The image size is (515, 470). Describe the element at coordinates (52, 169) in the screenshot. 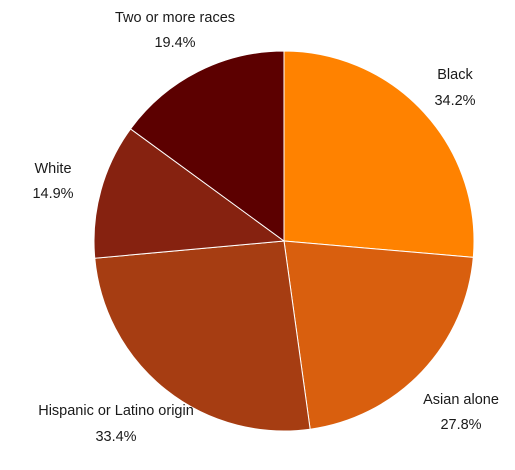

I see `slice-label-white: White` at that location.